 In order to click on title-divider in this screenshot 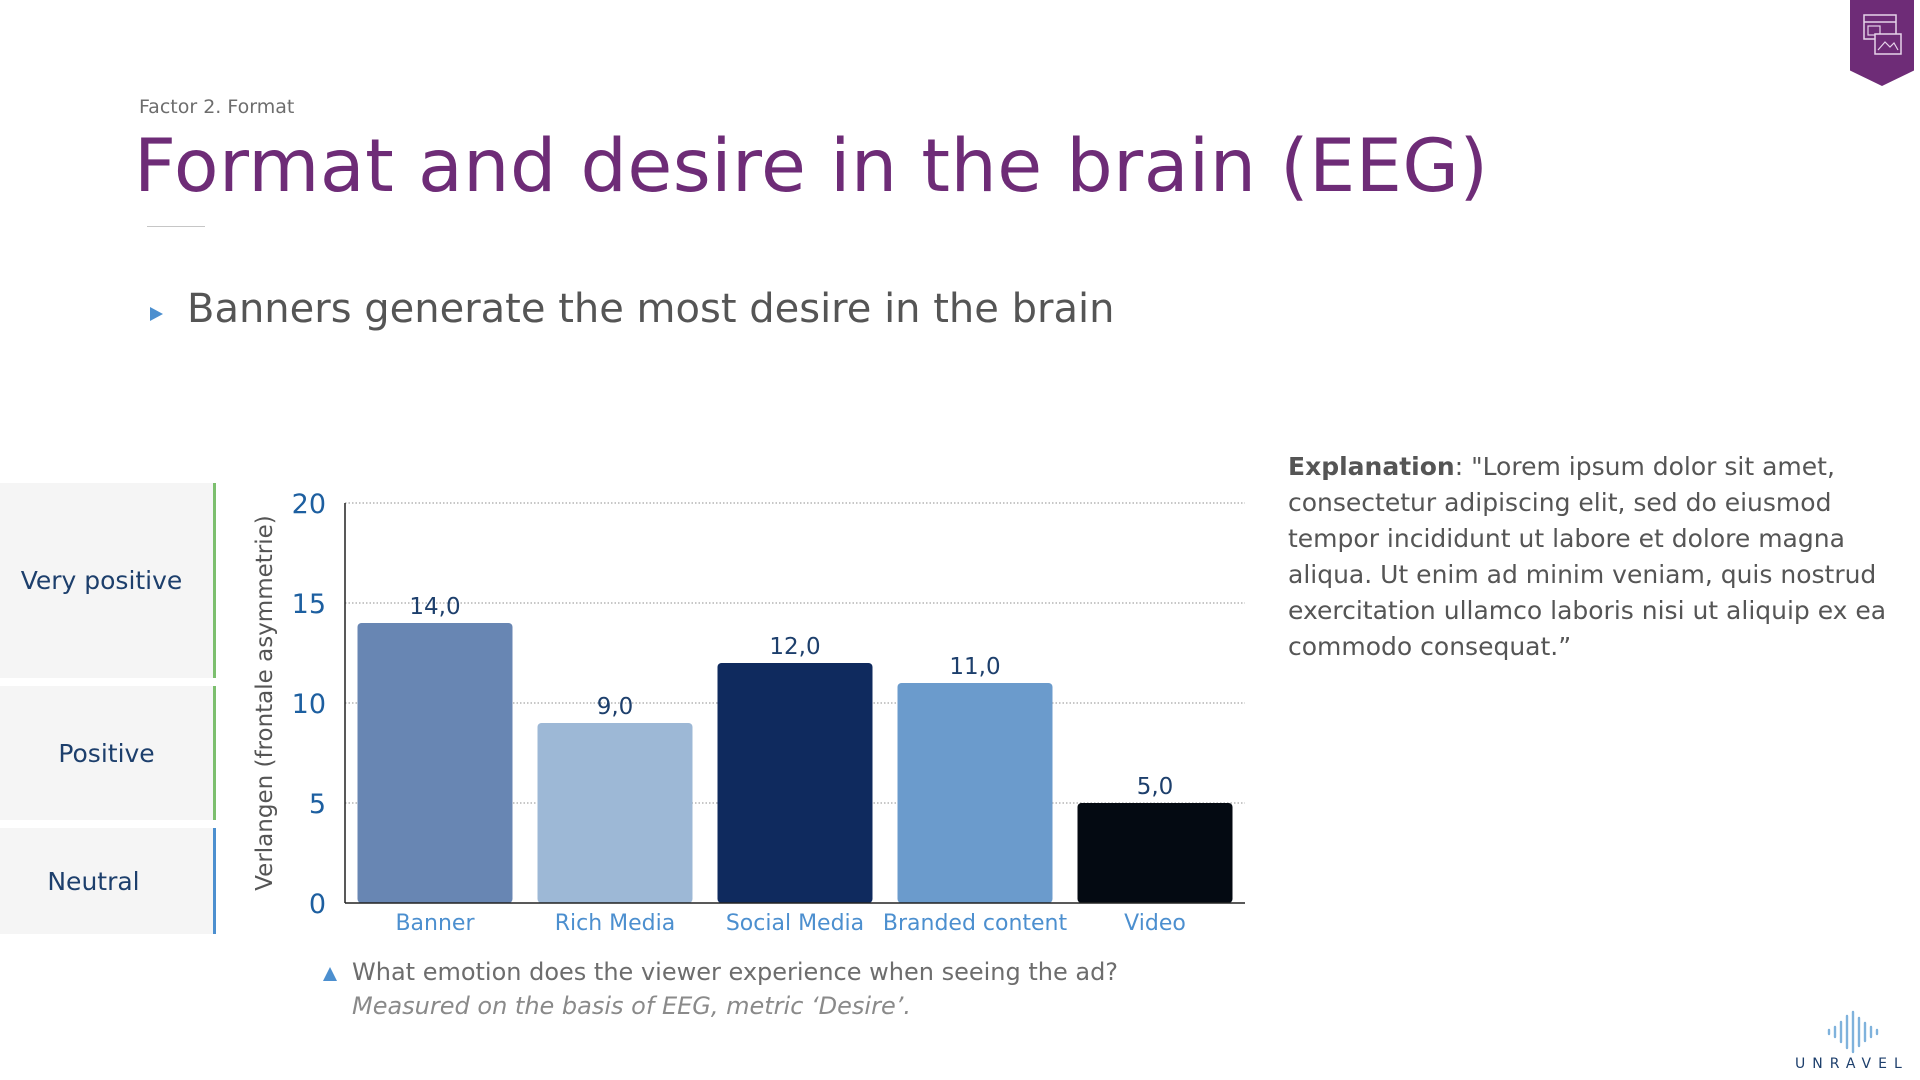, I will do `click(176, 226)`.